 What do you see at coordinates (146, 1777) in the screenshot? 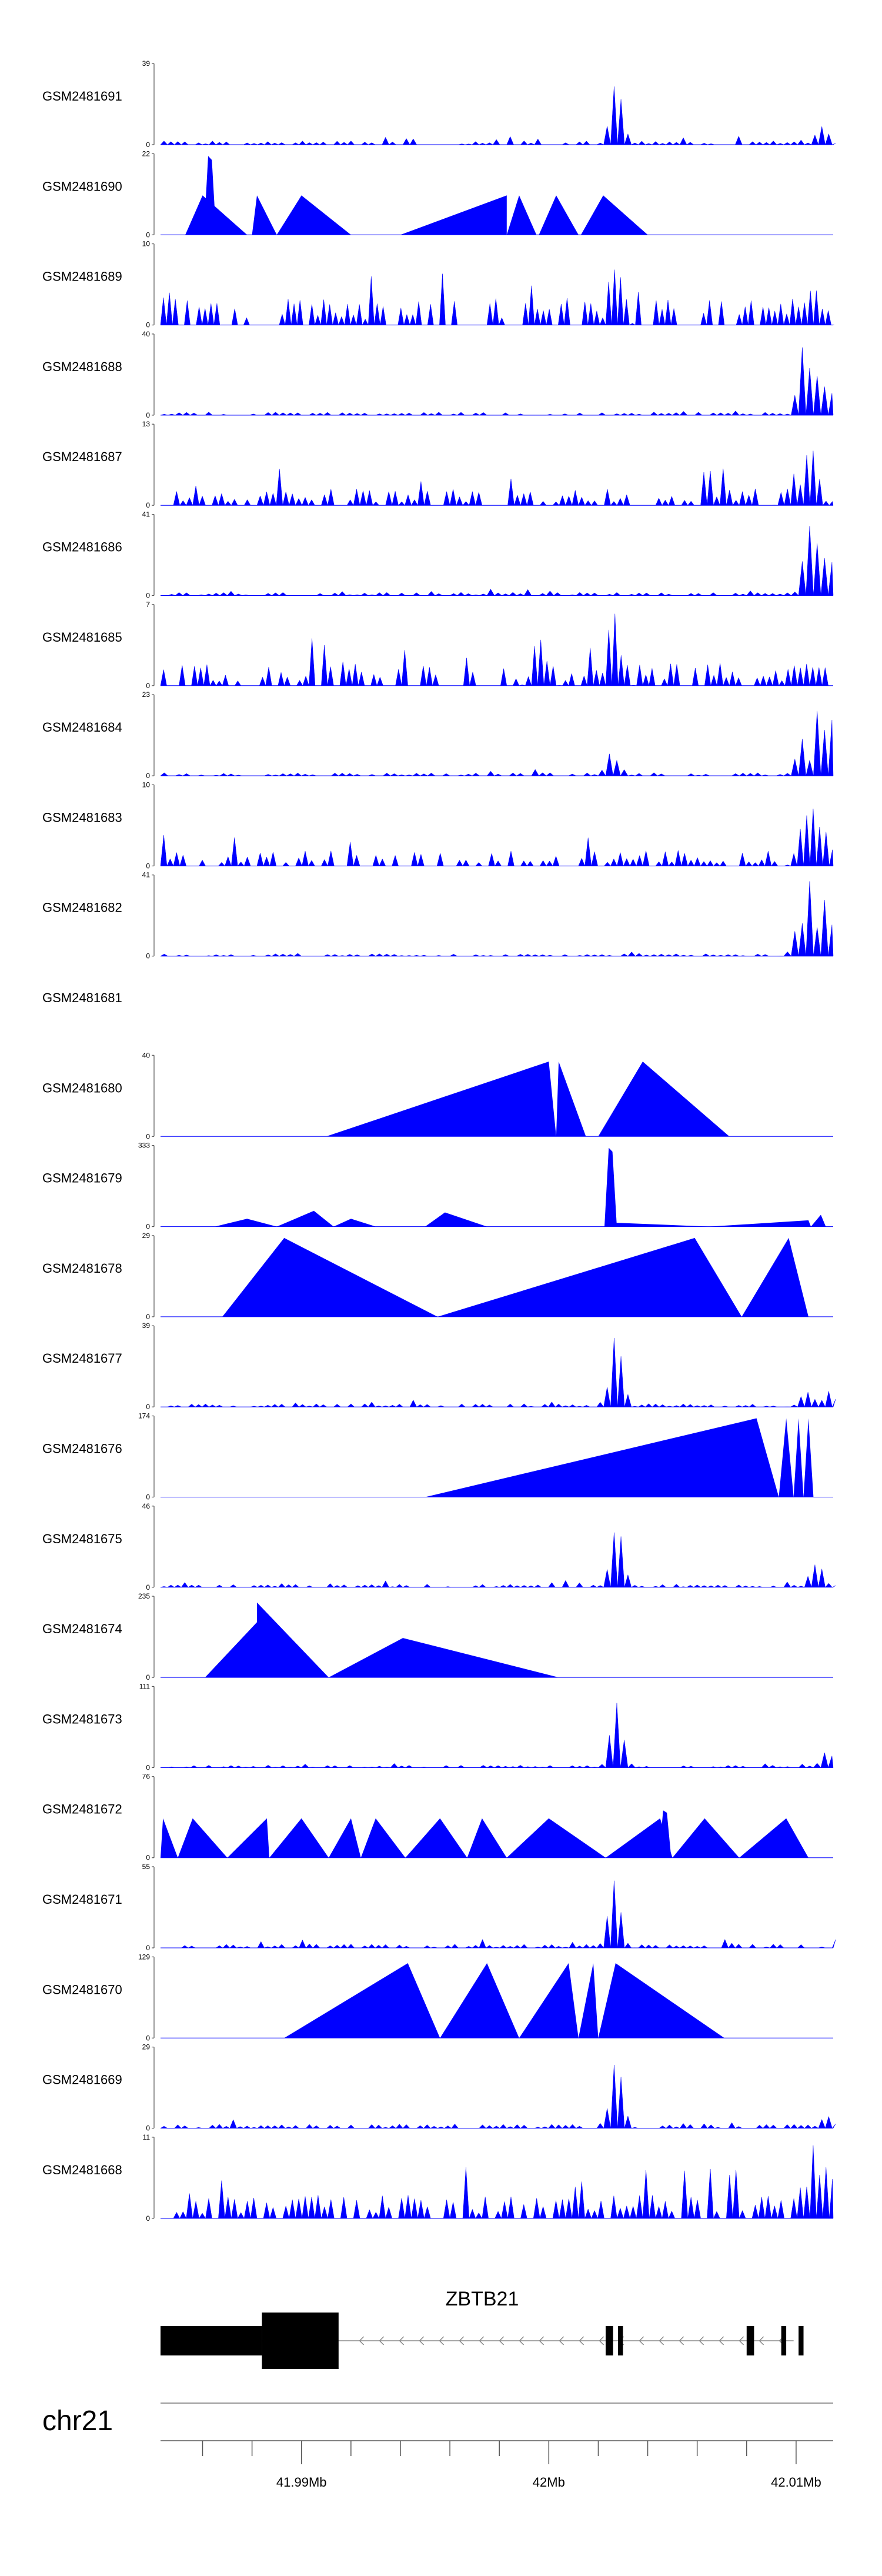
I see `y-max-label: 76` at bounding box center [146, 1777].